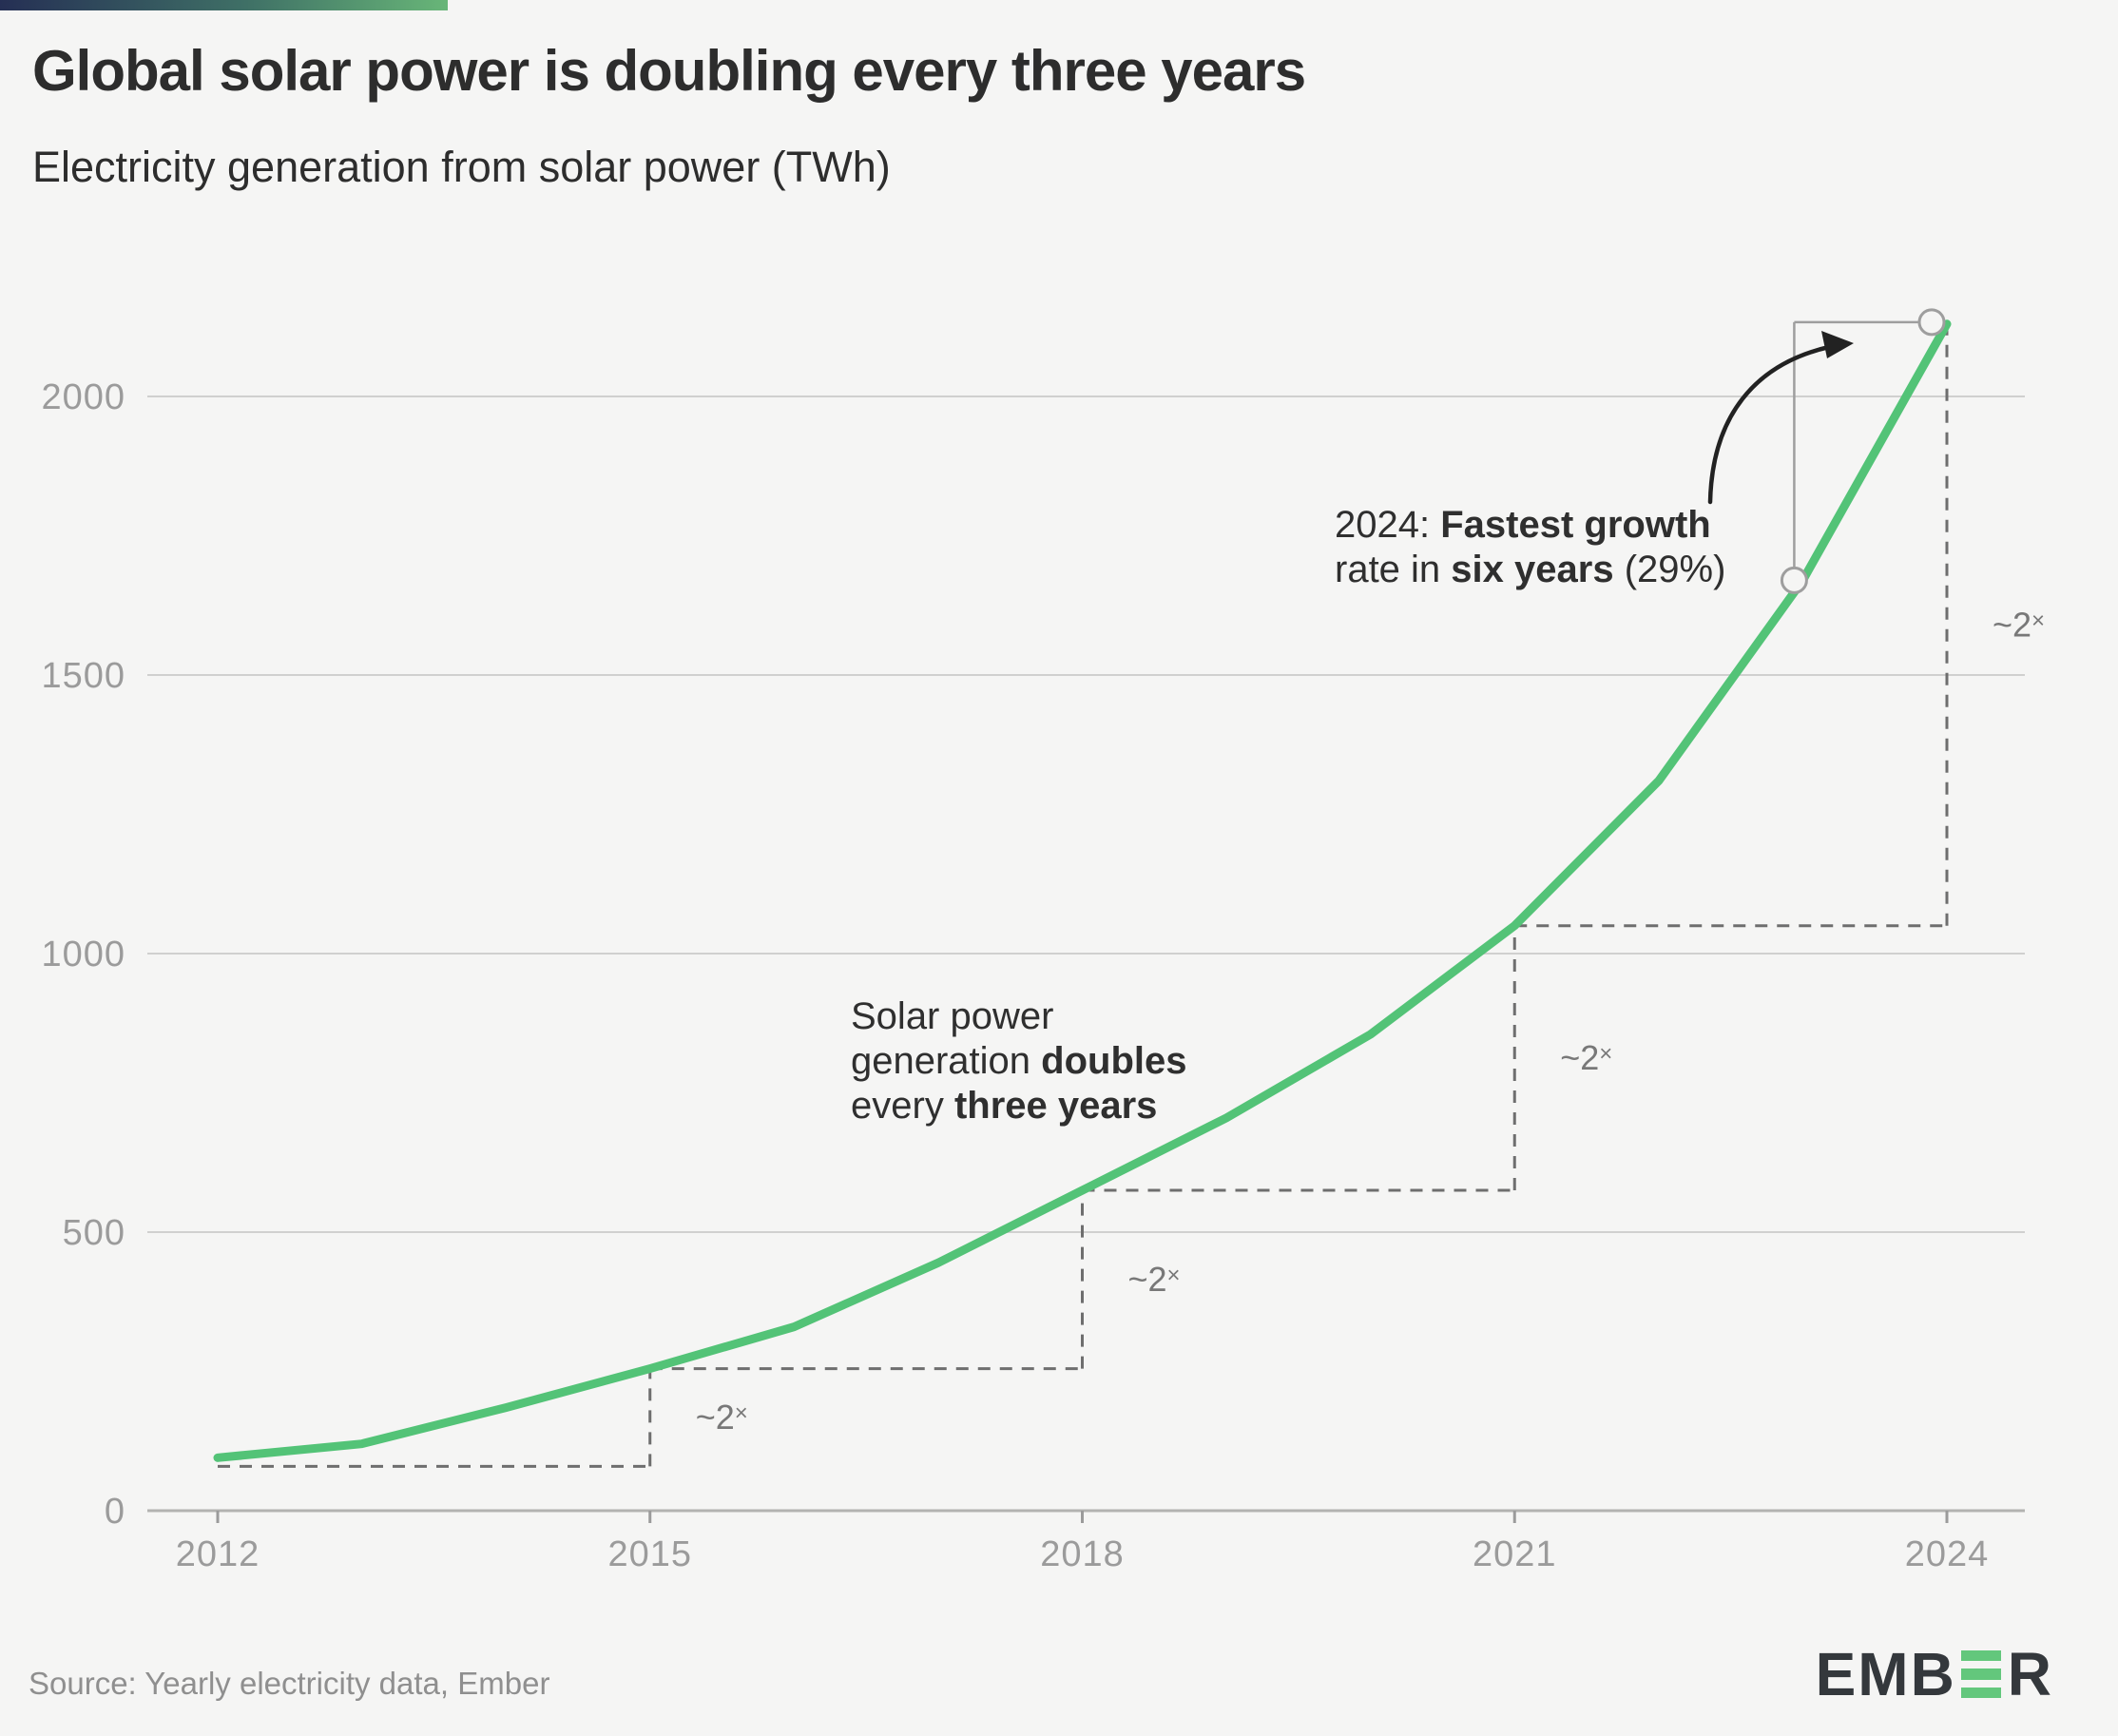 This screenshot has width=2118, height=1736. I want to click on y-tick-label-1500: 1500, so click(83, 676).